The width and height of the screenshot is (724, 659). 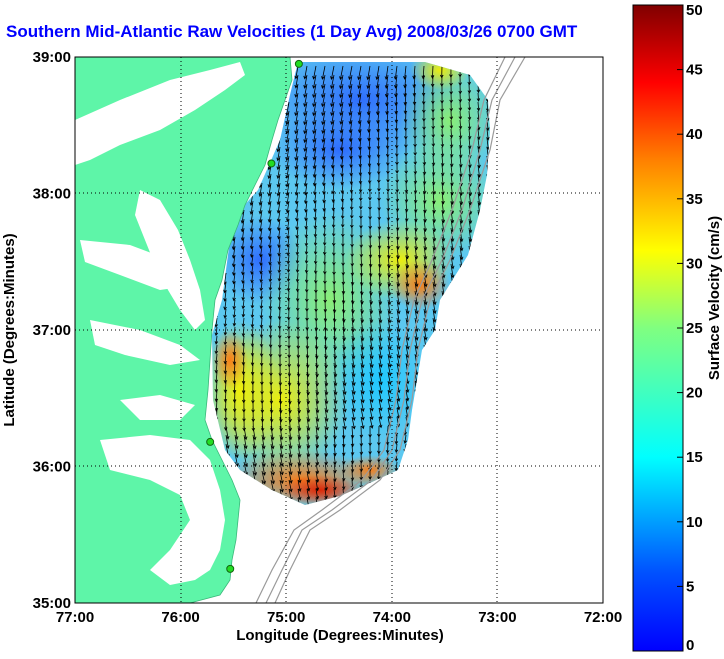 I want to click on y-tick-label: 39:00, so click(x=52, y=57).